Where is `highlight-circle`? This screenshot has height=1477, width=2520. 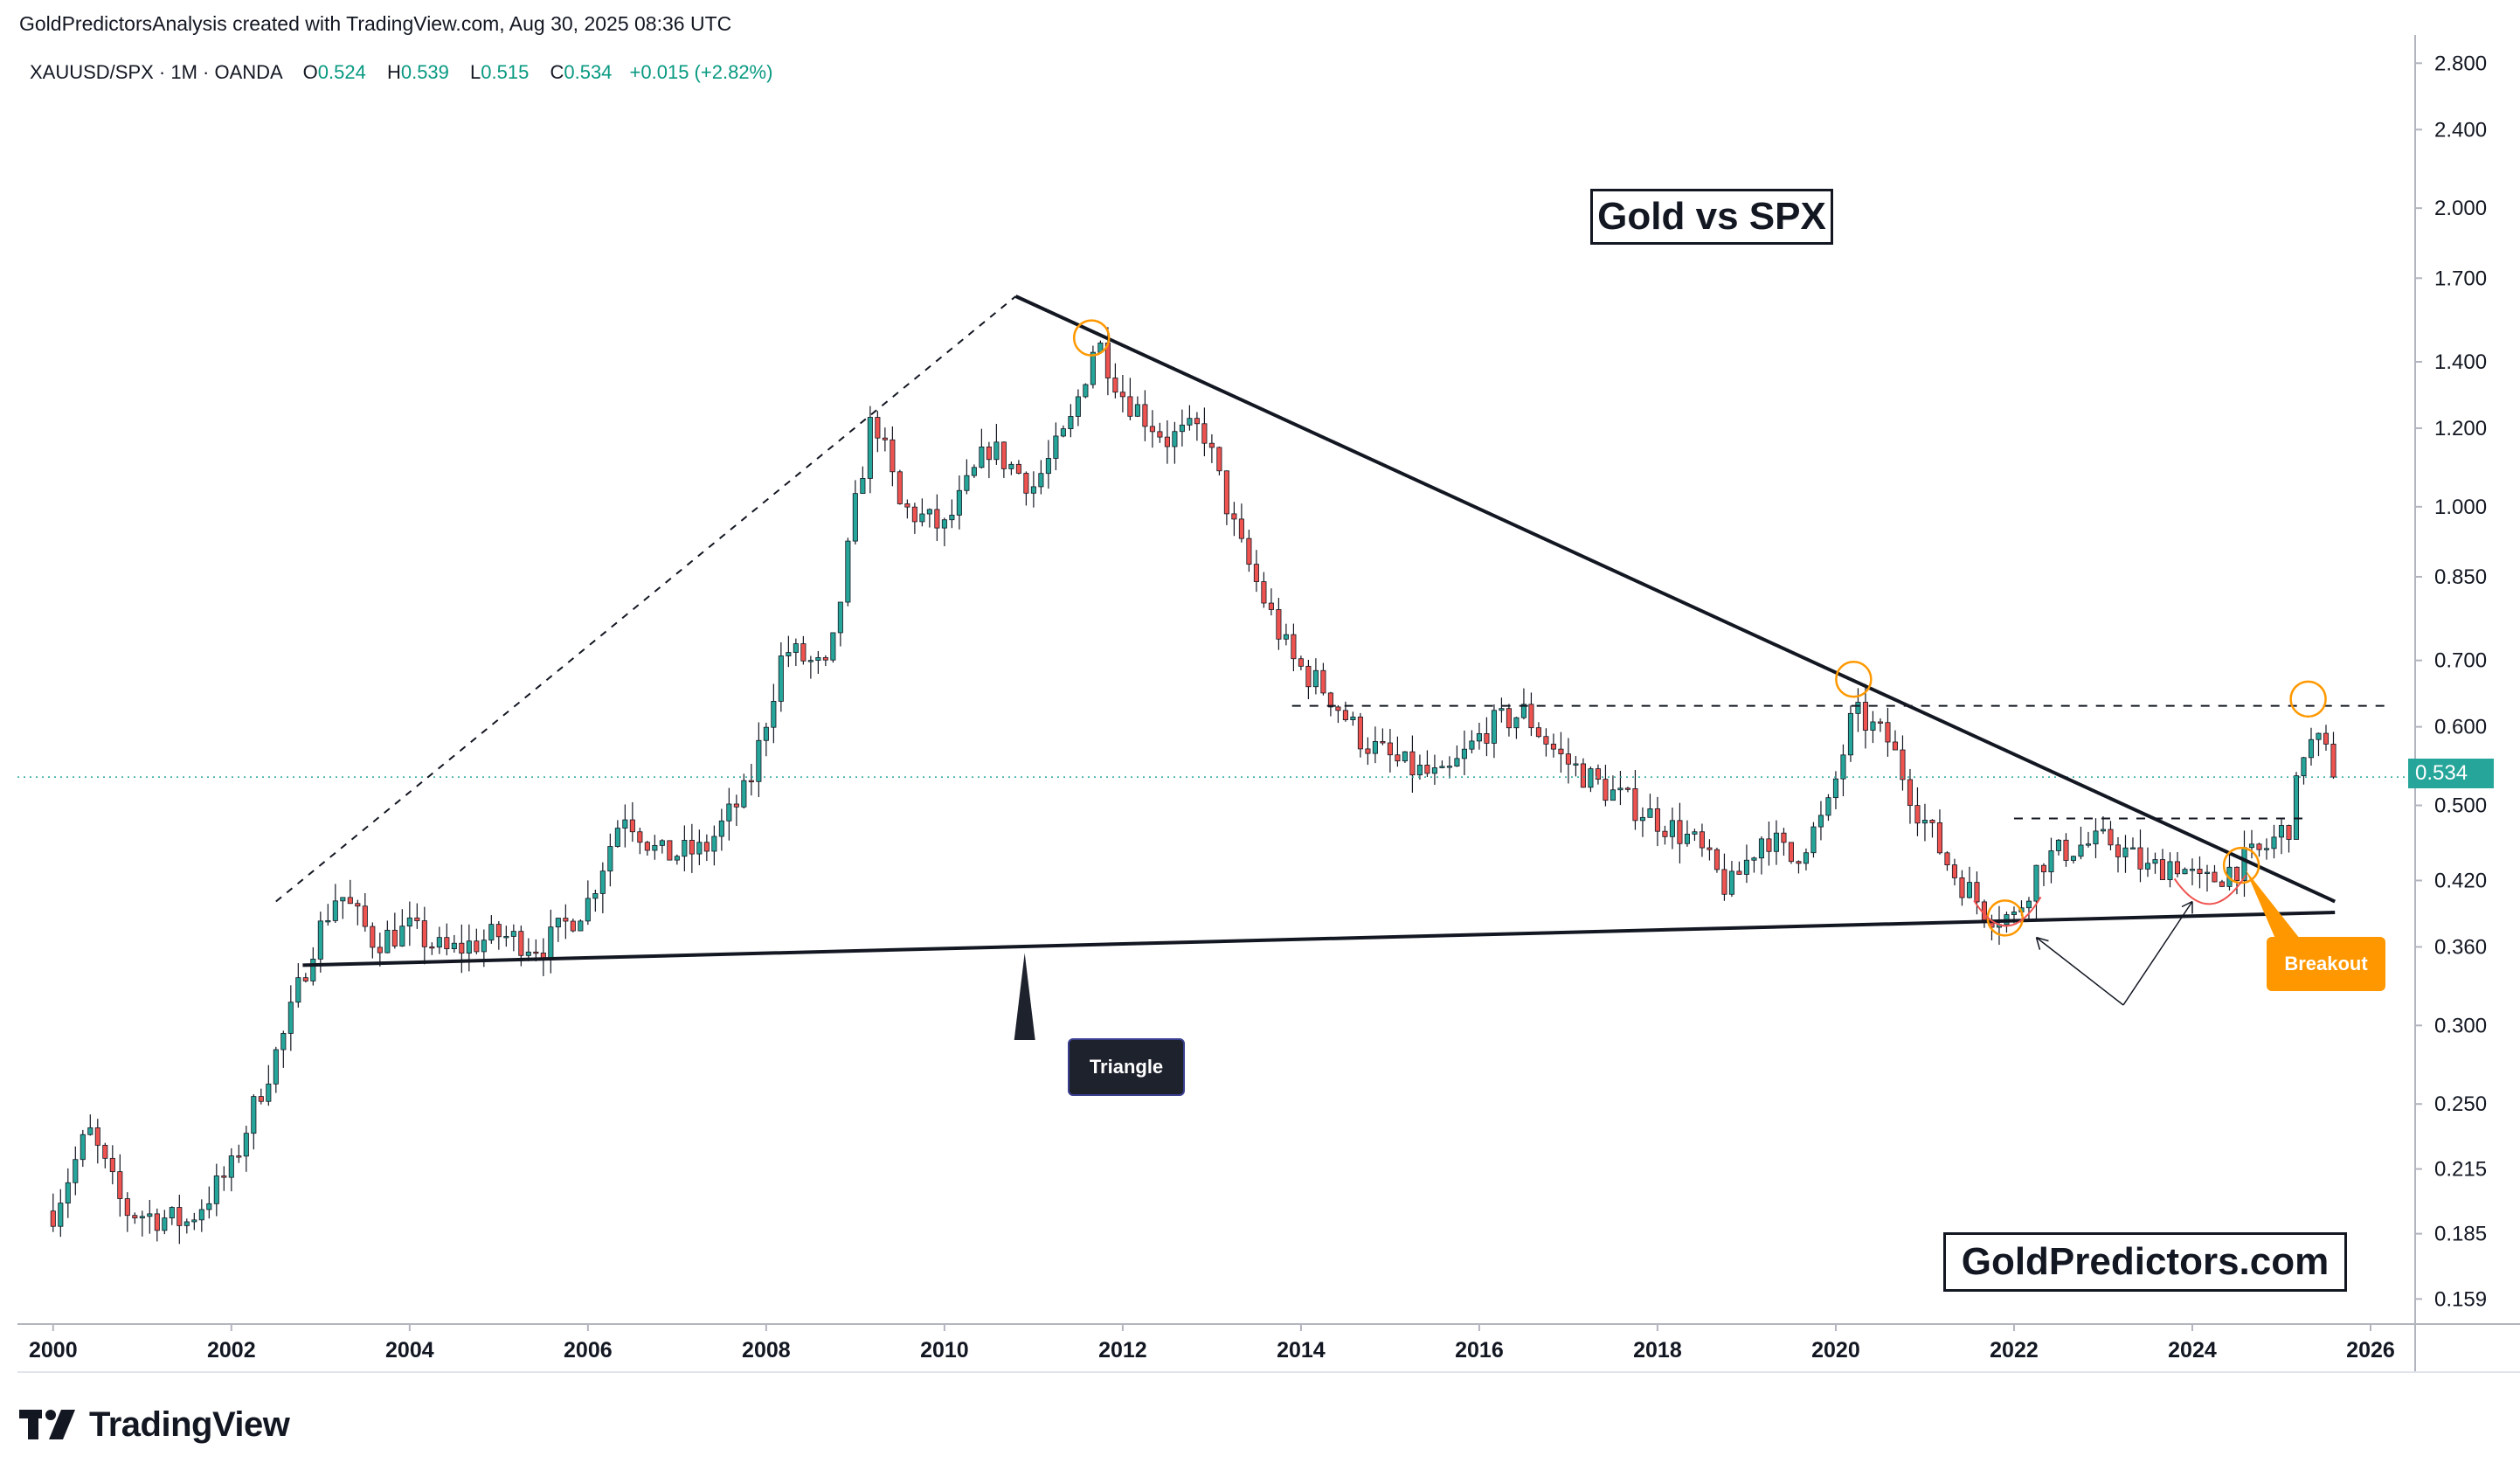
highlight-circle is located at coordinates (2308, 699).